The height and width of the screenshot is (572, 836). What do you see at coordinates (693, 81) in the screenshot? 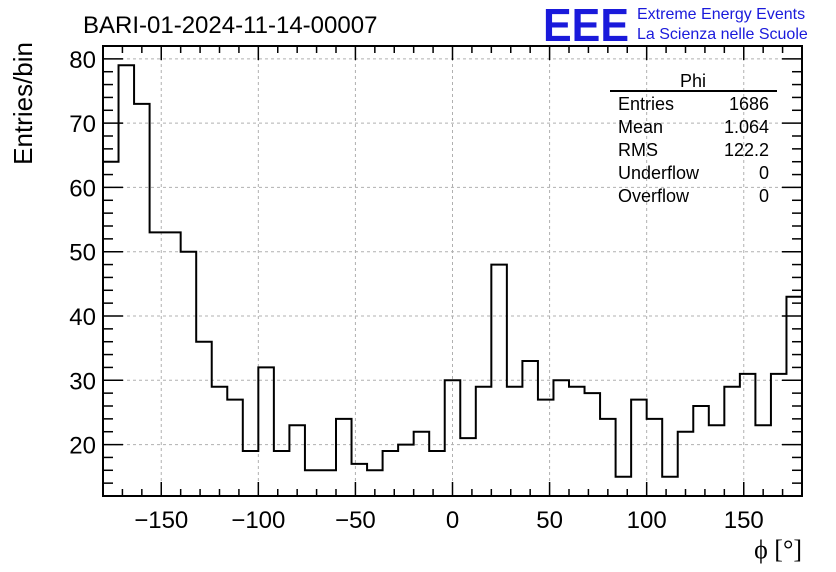
I see `stats-box-title: Phi` at bounding box center [693, 81].